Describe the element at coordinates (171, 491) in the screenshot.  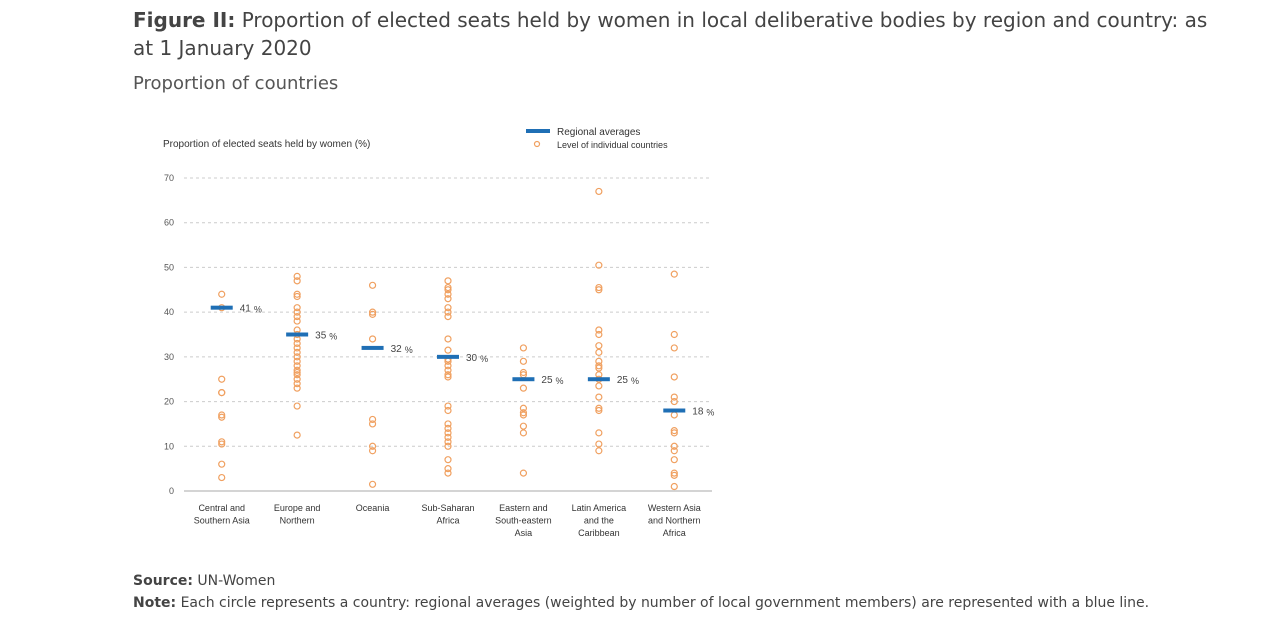
I see `y-tick-label: 0` at that location.